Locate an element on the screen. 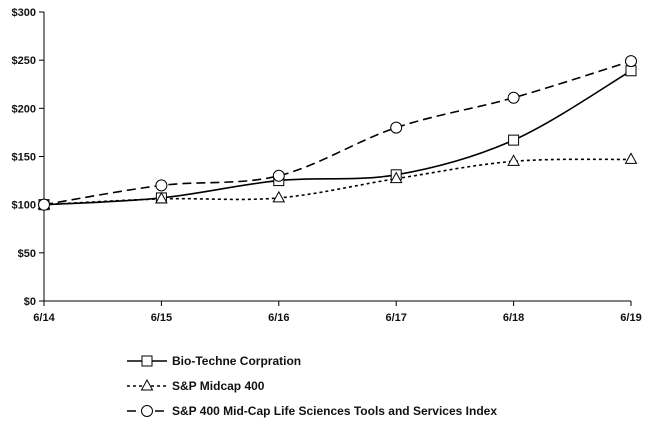 The width and height of the screenshot is (647, 423). y-tick-label: $200 is located at coordinates (24, 109).